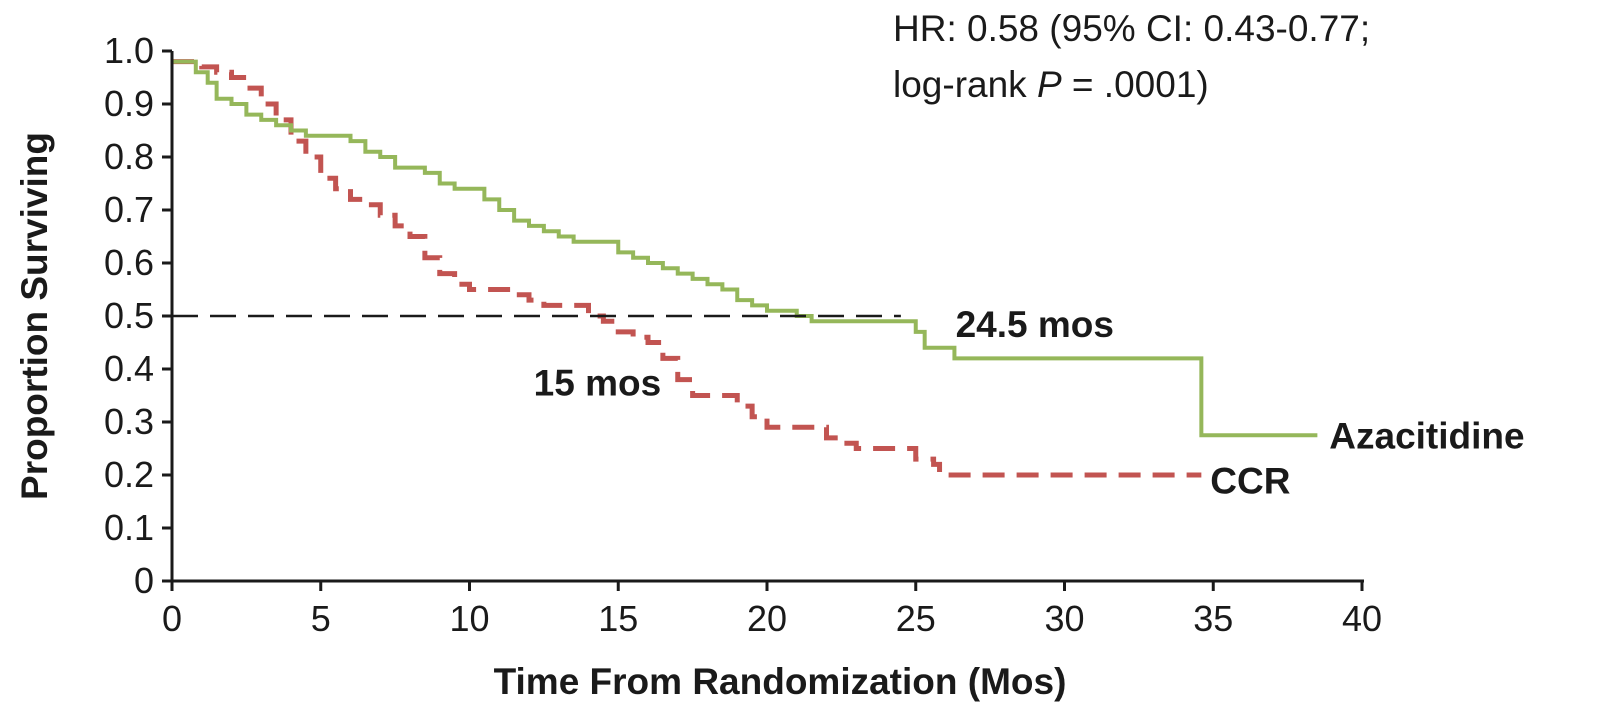 This screenshot has width=1605, height=721. Describe the element at coordinates (172, 618) in the screenshot. I see `x-tick-label: 0` at that location.